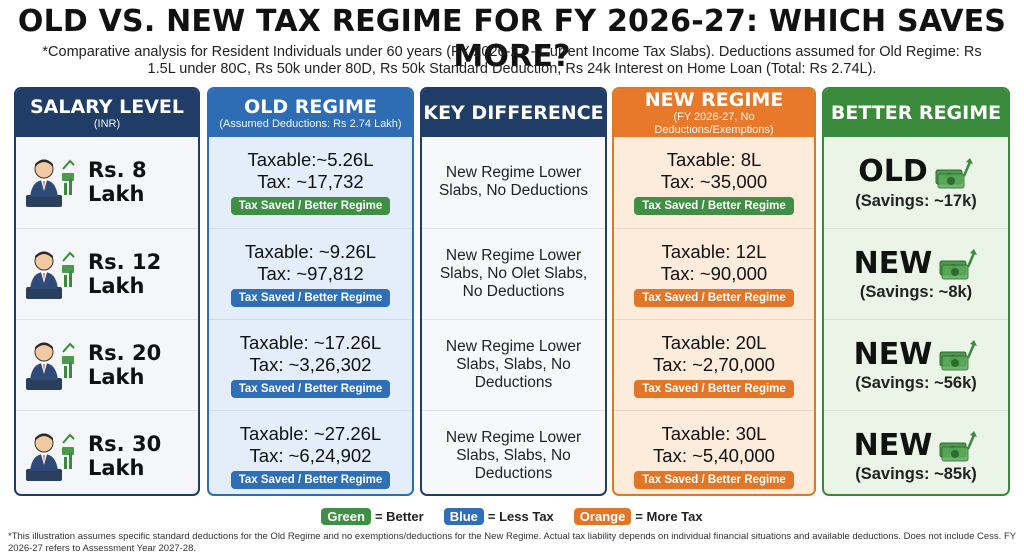 The width and height of the screenshot is (1024, 558). I want to click on key-difference-header-title: KEY DIFFERENCE, so click(513, 113).